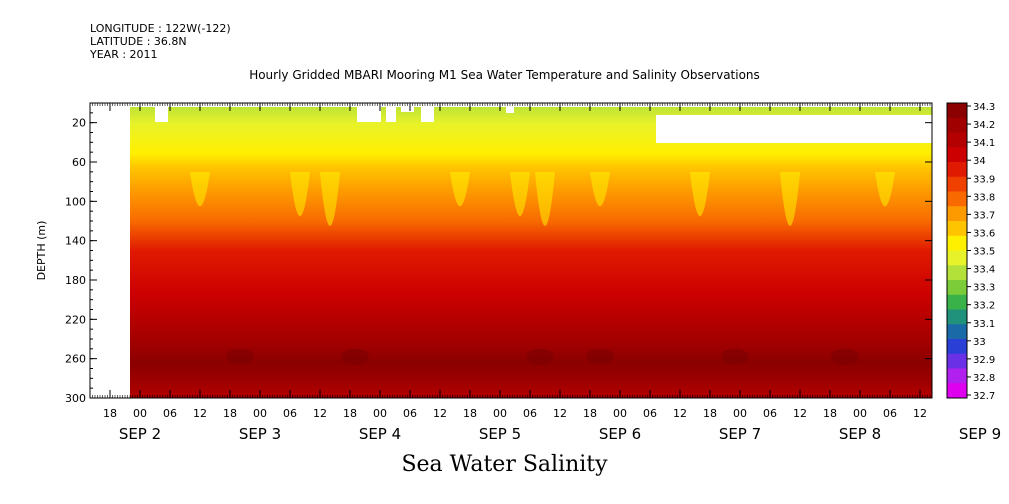  Describe the element at coordinates (794, 129) in the screenshot. I see `data-gap-sep7` at that location.